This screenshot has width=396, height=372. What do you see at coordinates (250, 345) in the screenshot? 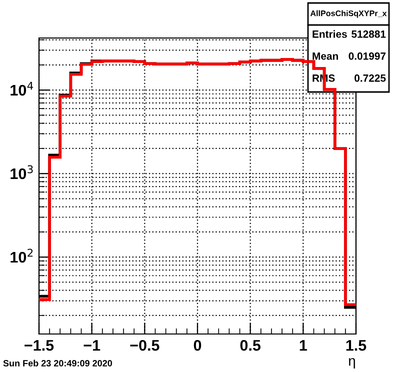
I see `x-tick-label: 0.5` at bounding box center [250, 345].